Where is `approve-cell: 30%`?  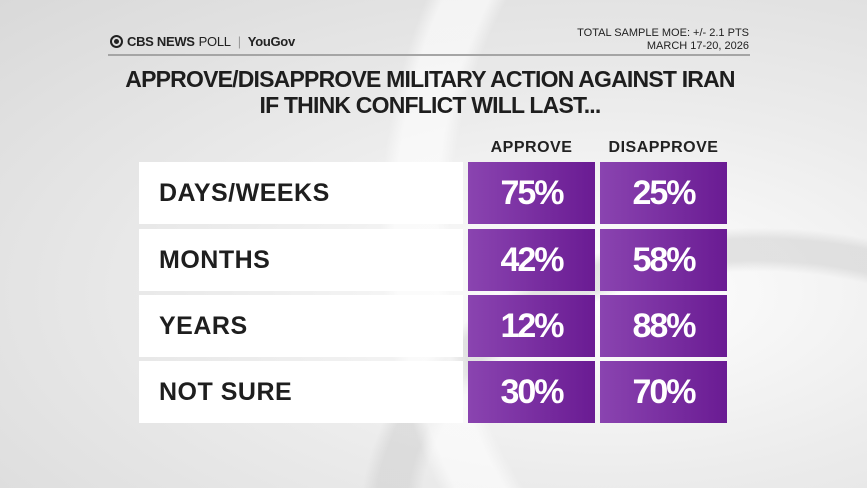
approve-cell: 30% is located at coordinates (531, 392).